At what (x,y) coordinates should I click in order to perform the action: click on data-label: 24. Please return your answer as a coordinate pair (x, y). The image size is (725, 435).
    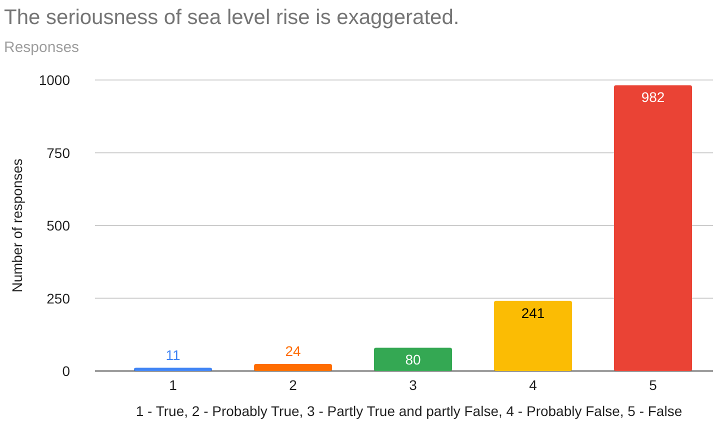
    Looking at the image, I should click on (293, 351).